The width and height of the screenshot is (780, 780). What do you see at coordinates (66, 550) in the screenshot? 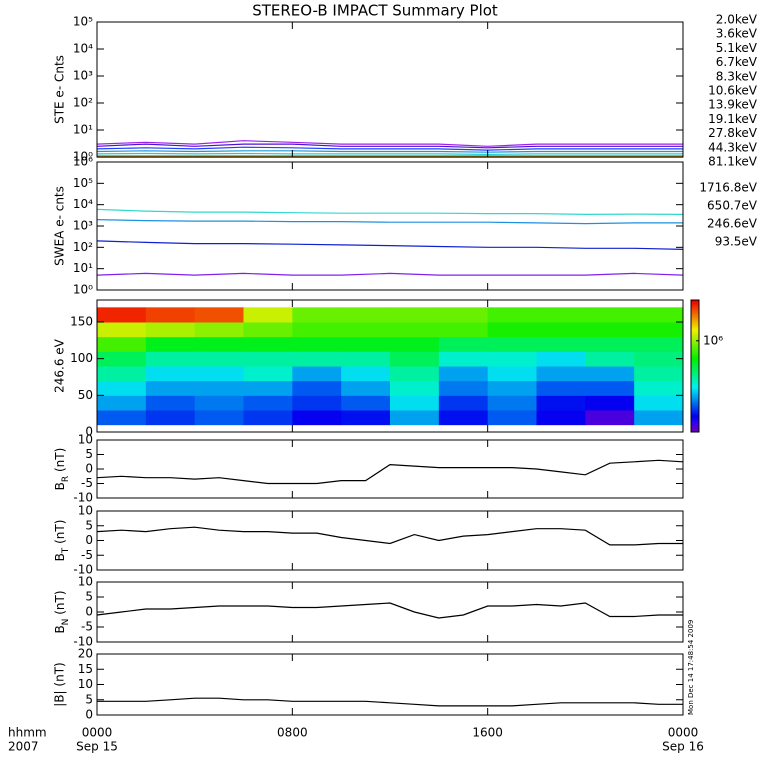
I see `y-axis-label-part: T` at bounding box center [66, 550].